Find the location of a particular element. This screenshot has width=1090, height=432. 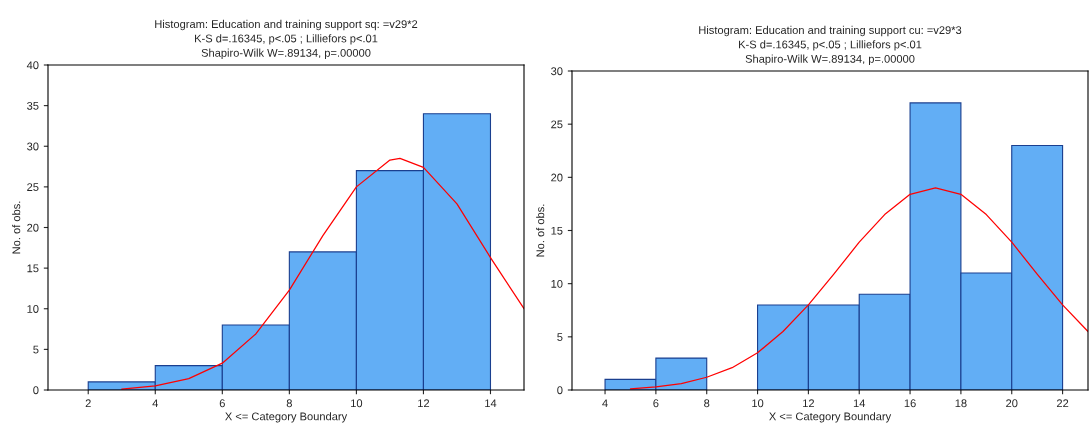

x-tick-label: 22 is located at coordinates (1062, 403).